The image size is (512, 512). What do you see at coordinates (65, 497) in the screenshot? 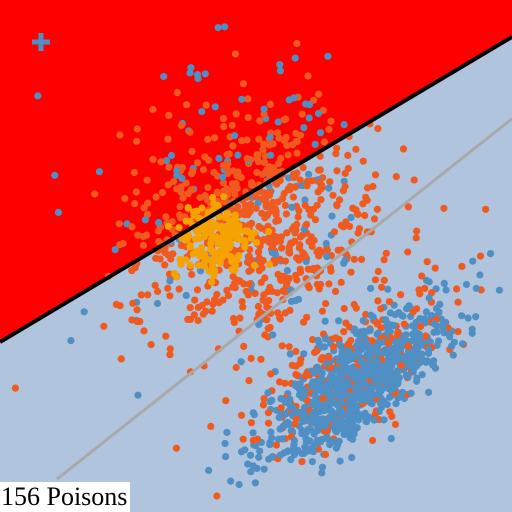
I see `poison-count-caption: 156 Poisons` at bounding box center [65, 497].